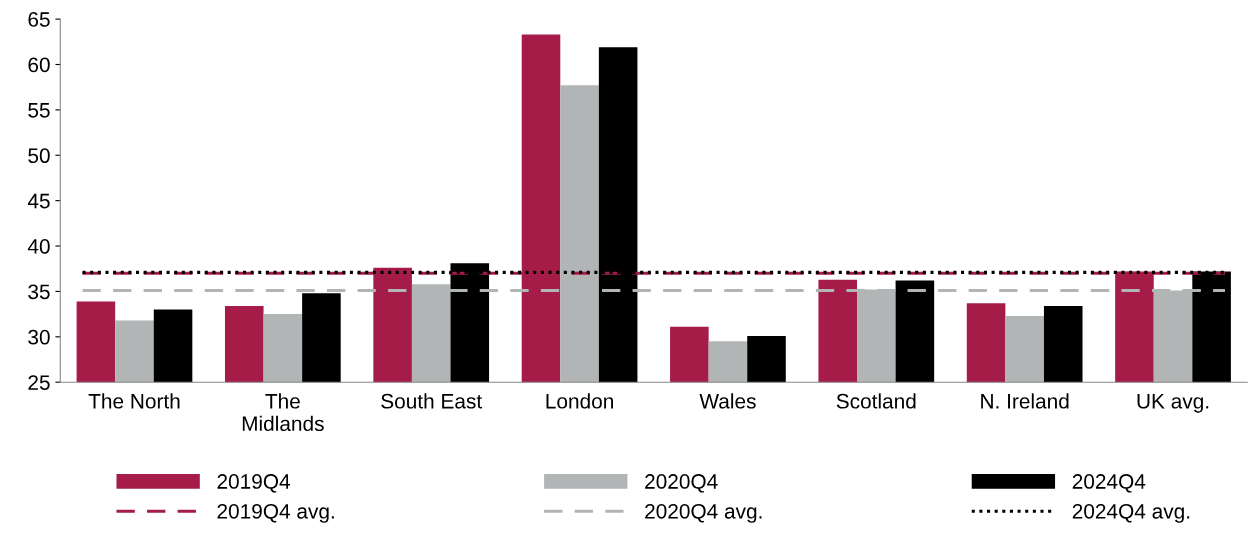 The image size is (1256, 546). What do you see at coordinates (38, 201) in the screenshot?
I see `y-tick-label: 45` at bounding box center [38, 201].